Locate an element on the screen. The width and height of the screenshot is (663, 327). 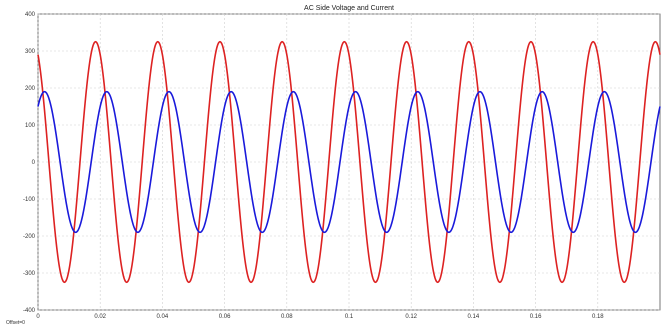
x-tick-label: 0.12 is located at coordinates (411, 317).